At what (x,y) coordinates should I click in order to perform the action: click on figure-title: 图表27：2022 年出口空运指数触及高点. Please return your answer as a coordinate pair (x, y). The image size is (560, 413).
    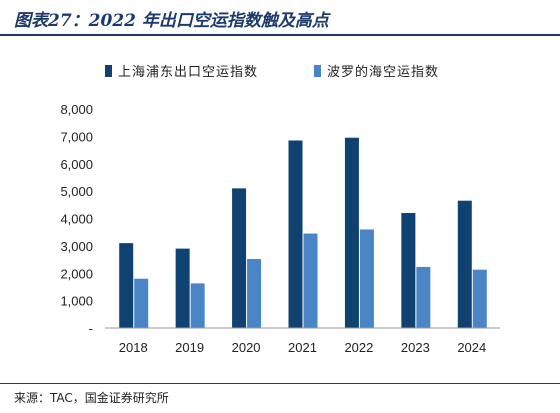
    Looking at the image, I should click on (171, 21).